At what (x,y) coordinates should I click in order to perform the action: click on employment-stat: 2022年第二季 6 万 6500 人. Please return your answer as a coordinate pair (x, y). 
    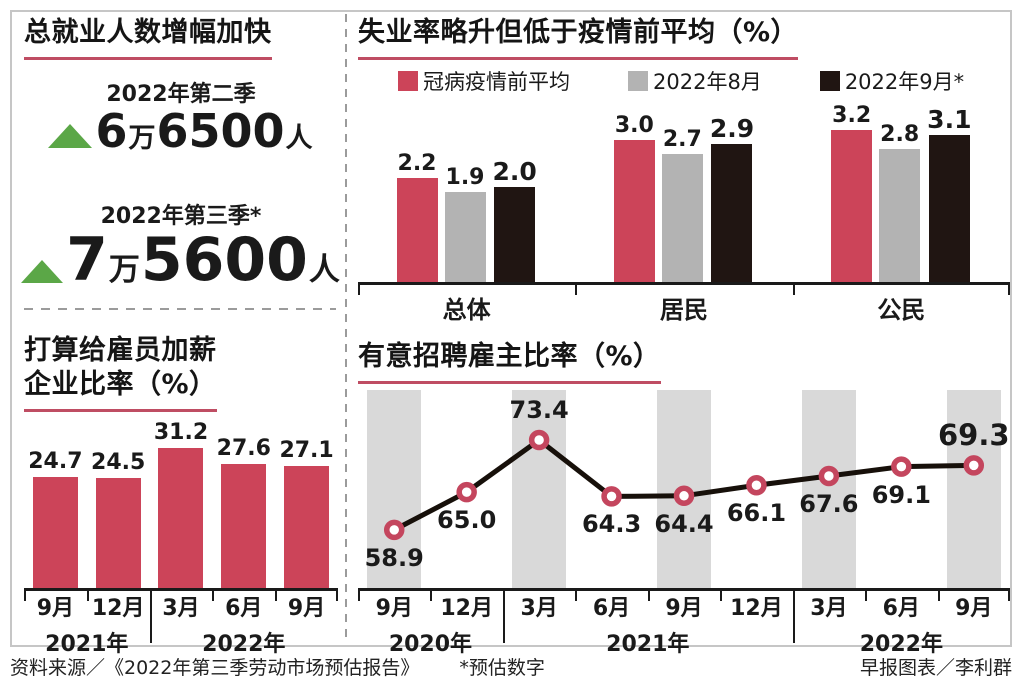
    Looking at the image, I should click on (181, 115).